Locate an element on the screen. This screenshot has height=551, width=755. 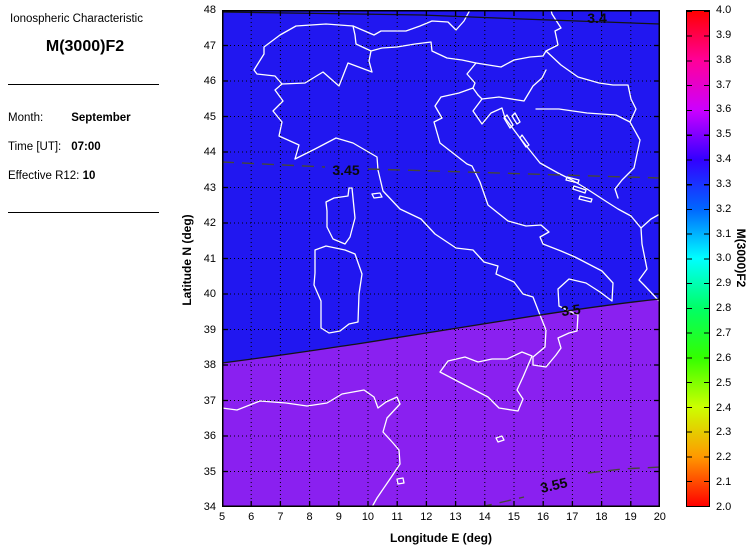
contour-3p45-left is located at coordinates (274, 164).